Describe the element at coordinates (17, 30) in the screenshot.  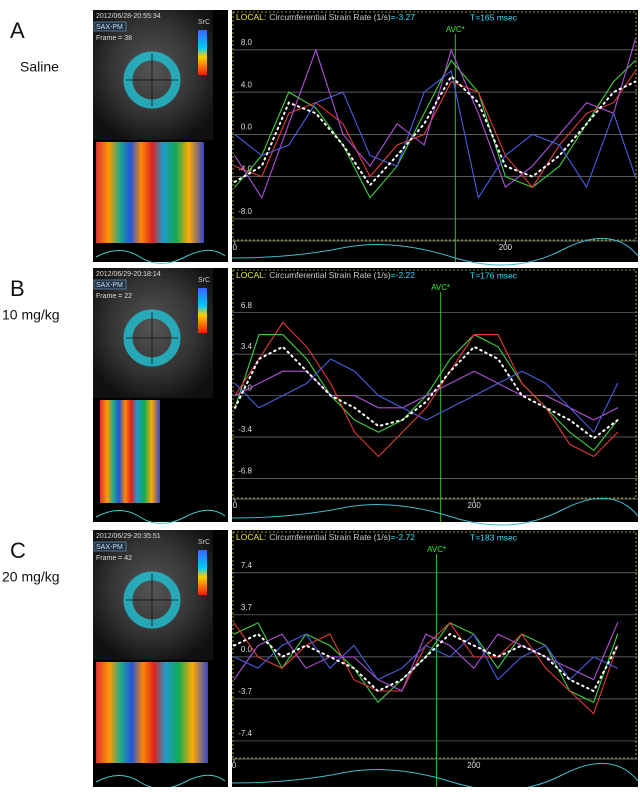
I see `panel-letter: A` at that location.